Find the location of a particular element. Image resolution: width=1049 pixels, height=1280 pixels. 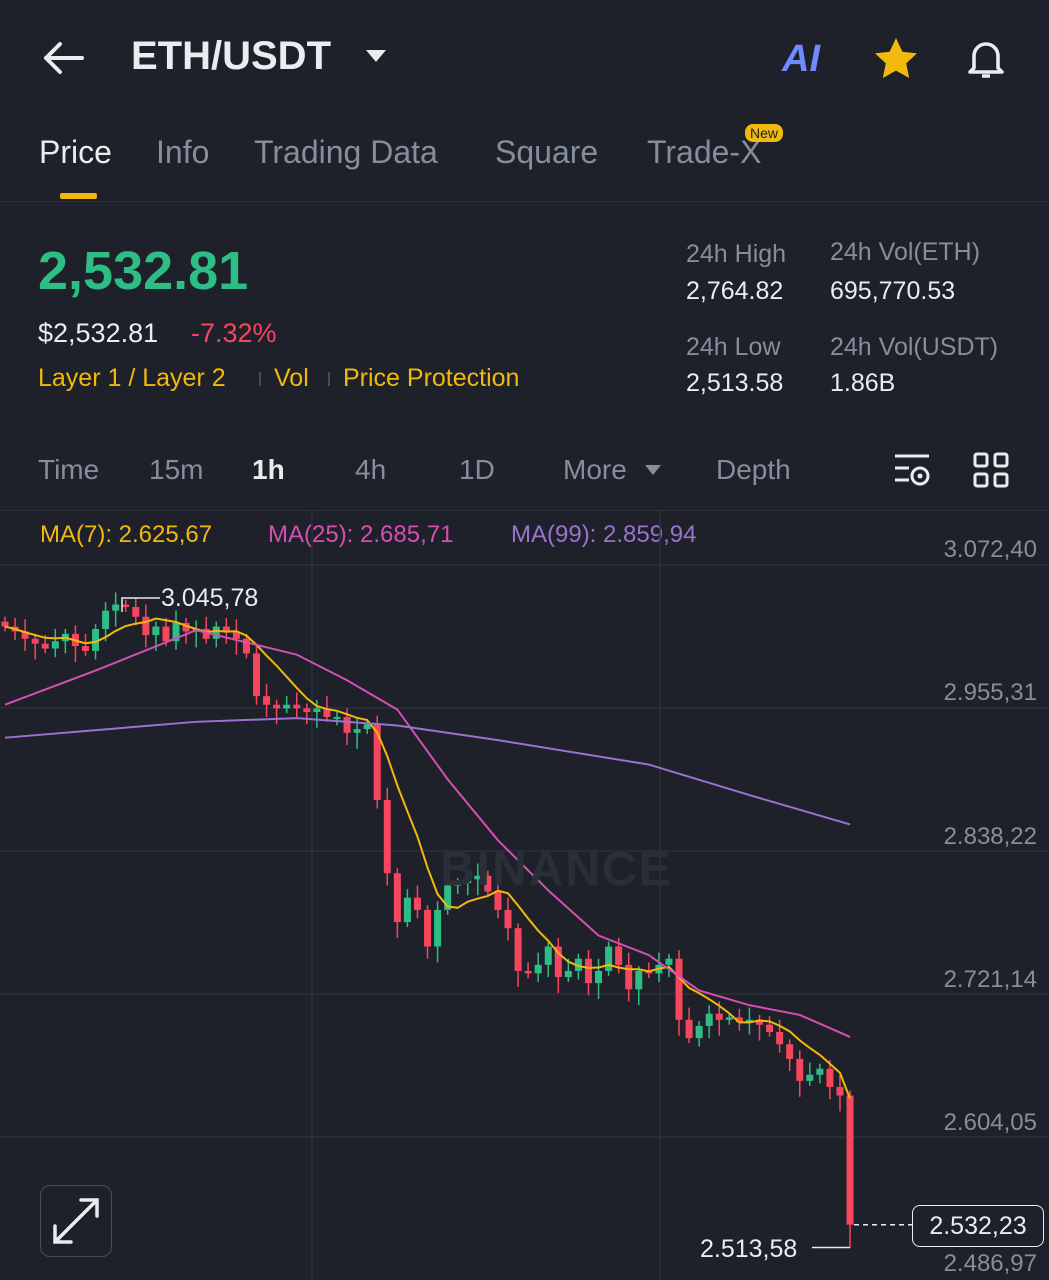

y-tick-label: 2.838,22 is located at coordinates (990, 836).